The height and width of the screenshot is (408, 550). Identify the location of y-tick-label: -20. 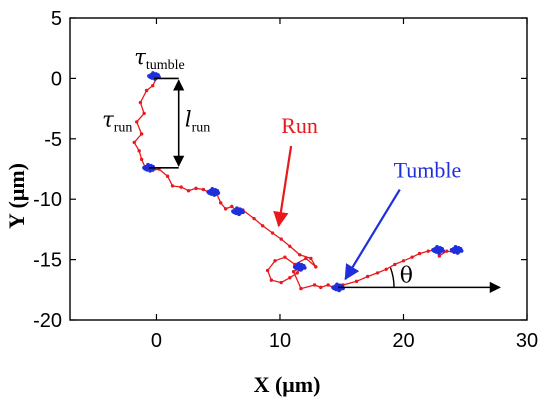
(47, 321).